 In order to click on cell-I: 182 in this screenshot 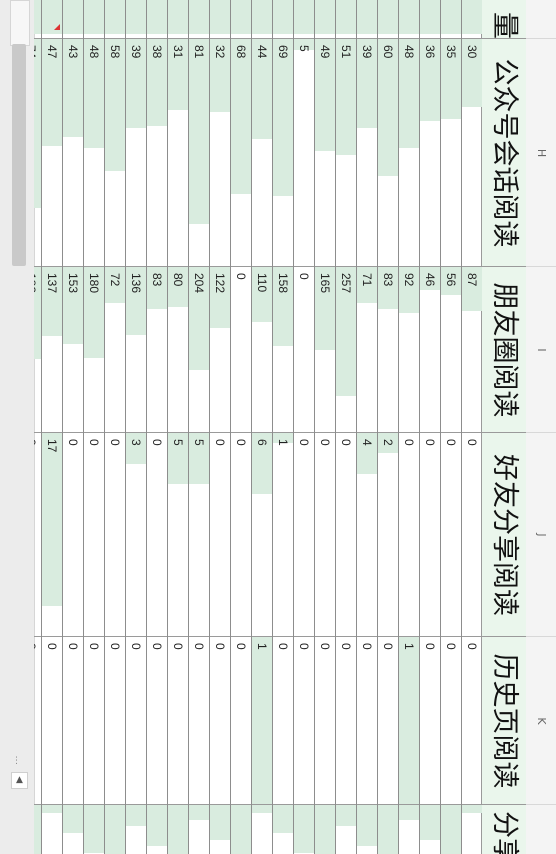, I will do `click(37, 349)`.